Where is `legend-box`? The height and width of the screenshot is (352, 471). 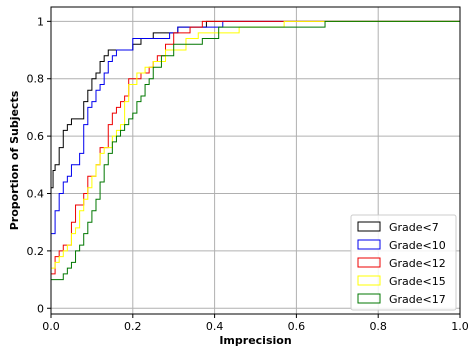 legend-box is located at coordinates (403, 262).